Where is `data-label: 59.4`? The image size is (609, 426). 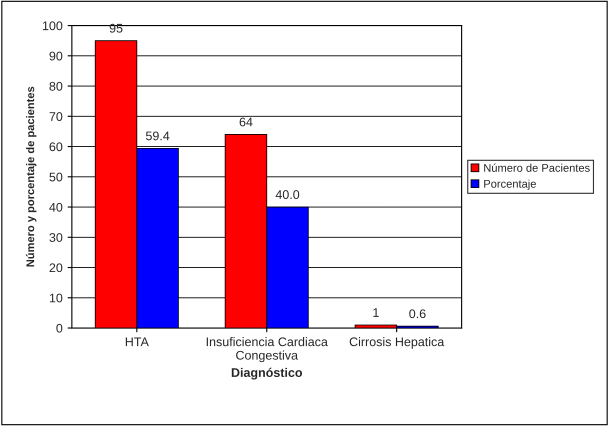
data-label: 59.4 is located at coordinates (158, 135).